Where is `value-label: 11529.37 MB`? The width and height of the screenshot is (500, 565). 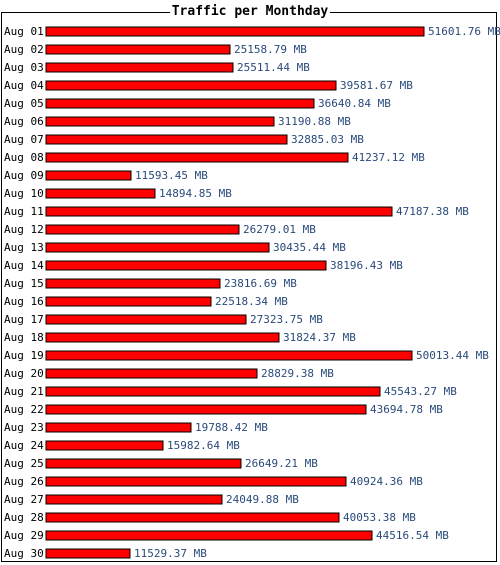 value-label: 11529.37 MB is located at coordinates (170, 553).